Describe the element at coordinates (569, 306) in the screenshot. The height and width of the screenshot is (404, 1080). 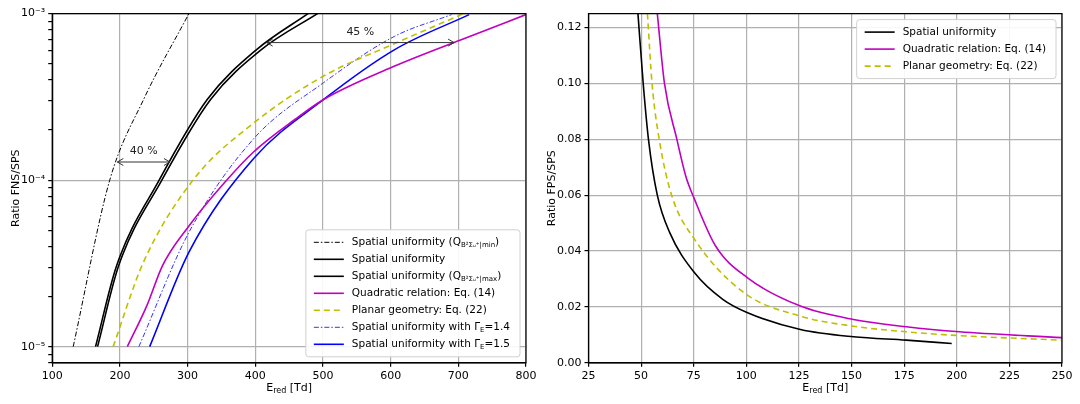
I see `y-tick-label: 0.02` at that location.